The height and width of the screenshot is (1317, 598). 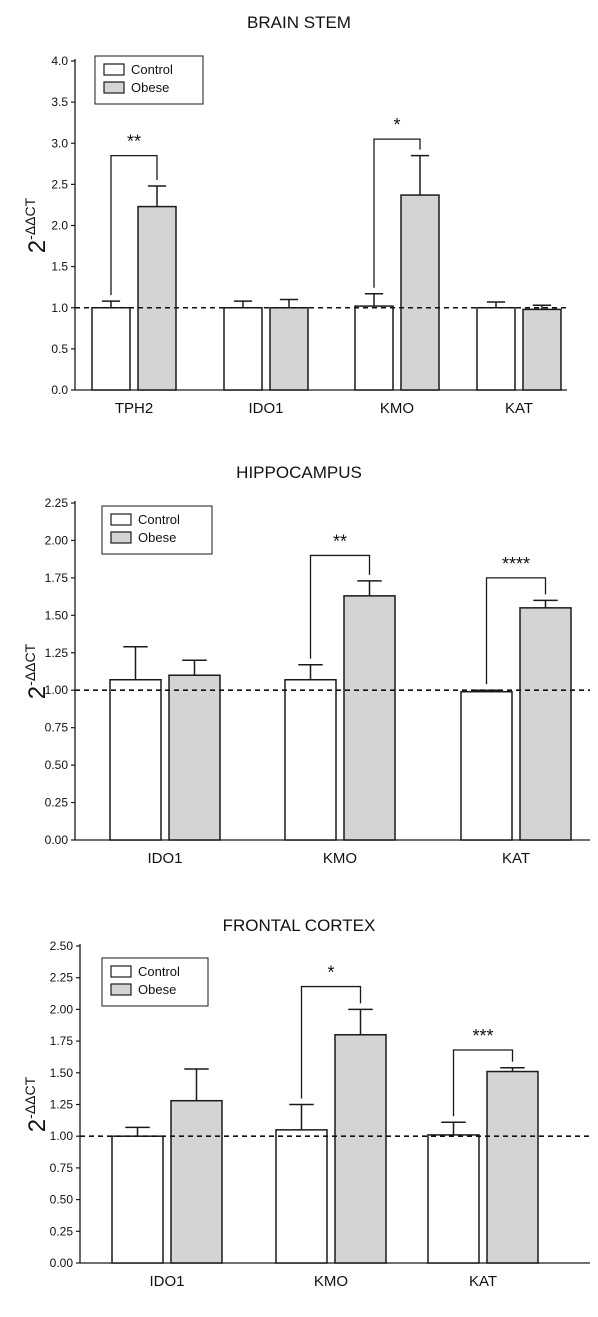 I want to click on chart-title: BRAIN STEM, so click(x=299, y=22).